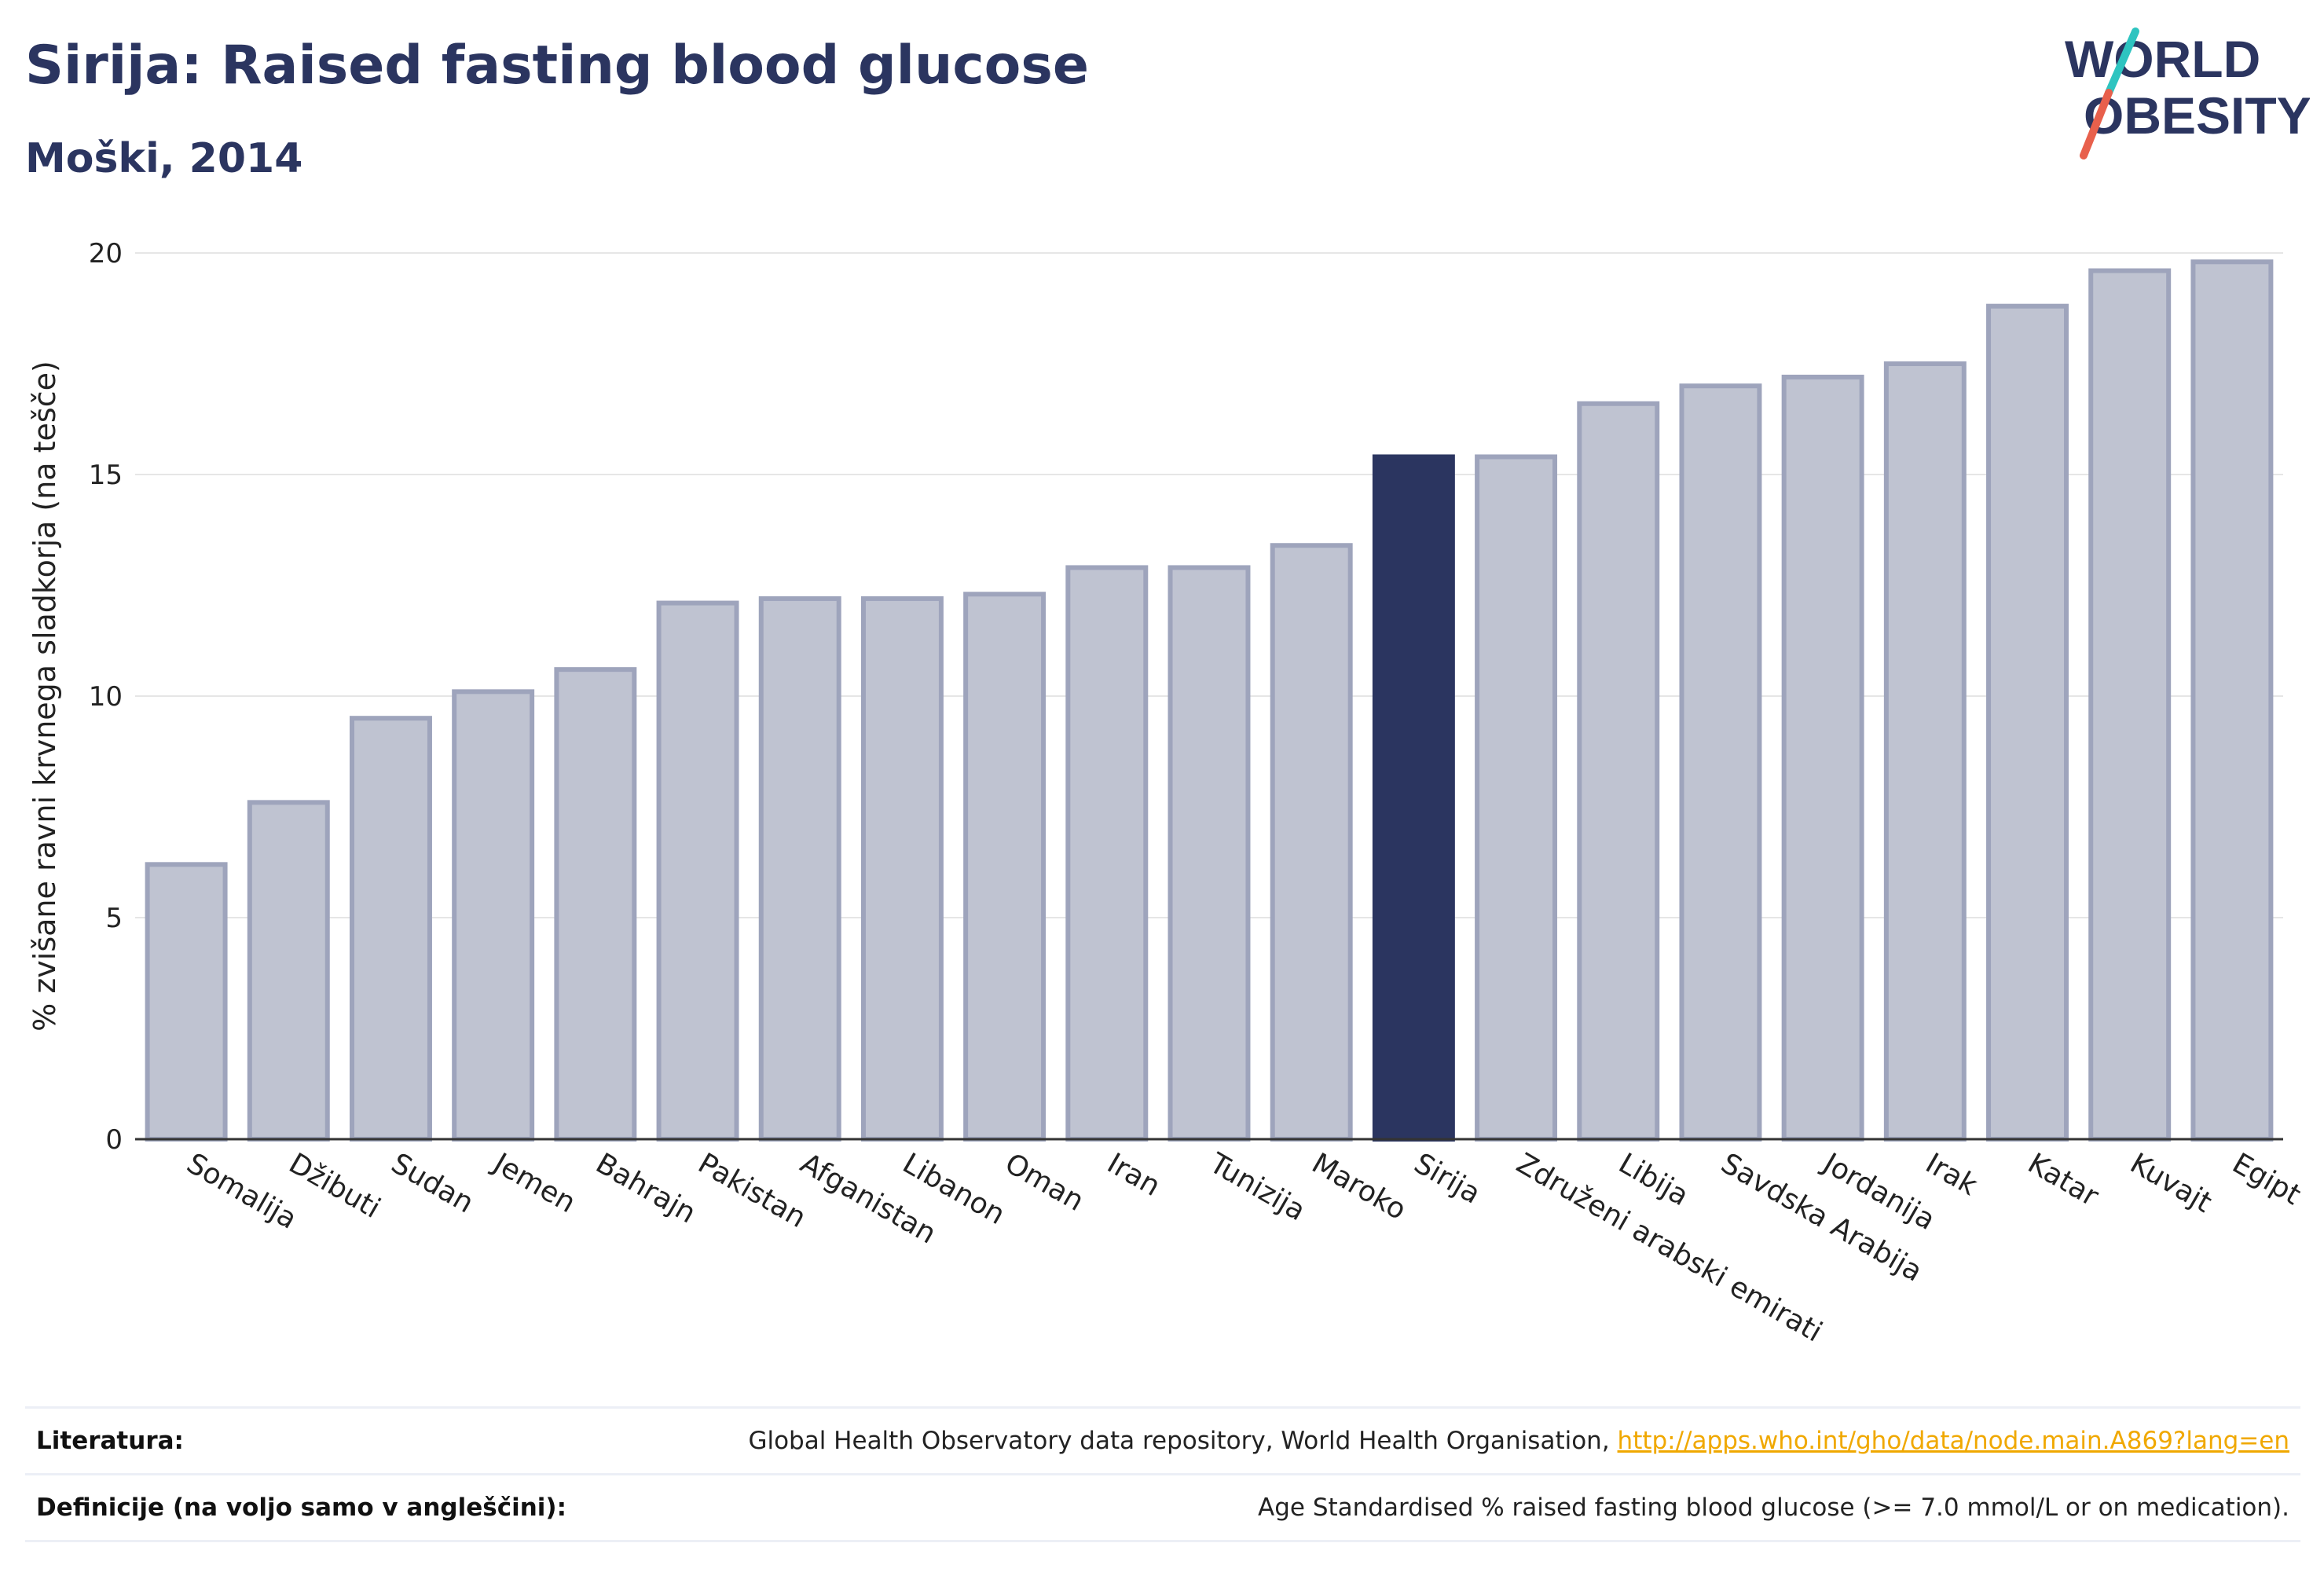  Describe the element at coordinates (1618, 771) in the screenshot. I see `bar-libija` at that location.